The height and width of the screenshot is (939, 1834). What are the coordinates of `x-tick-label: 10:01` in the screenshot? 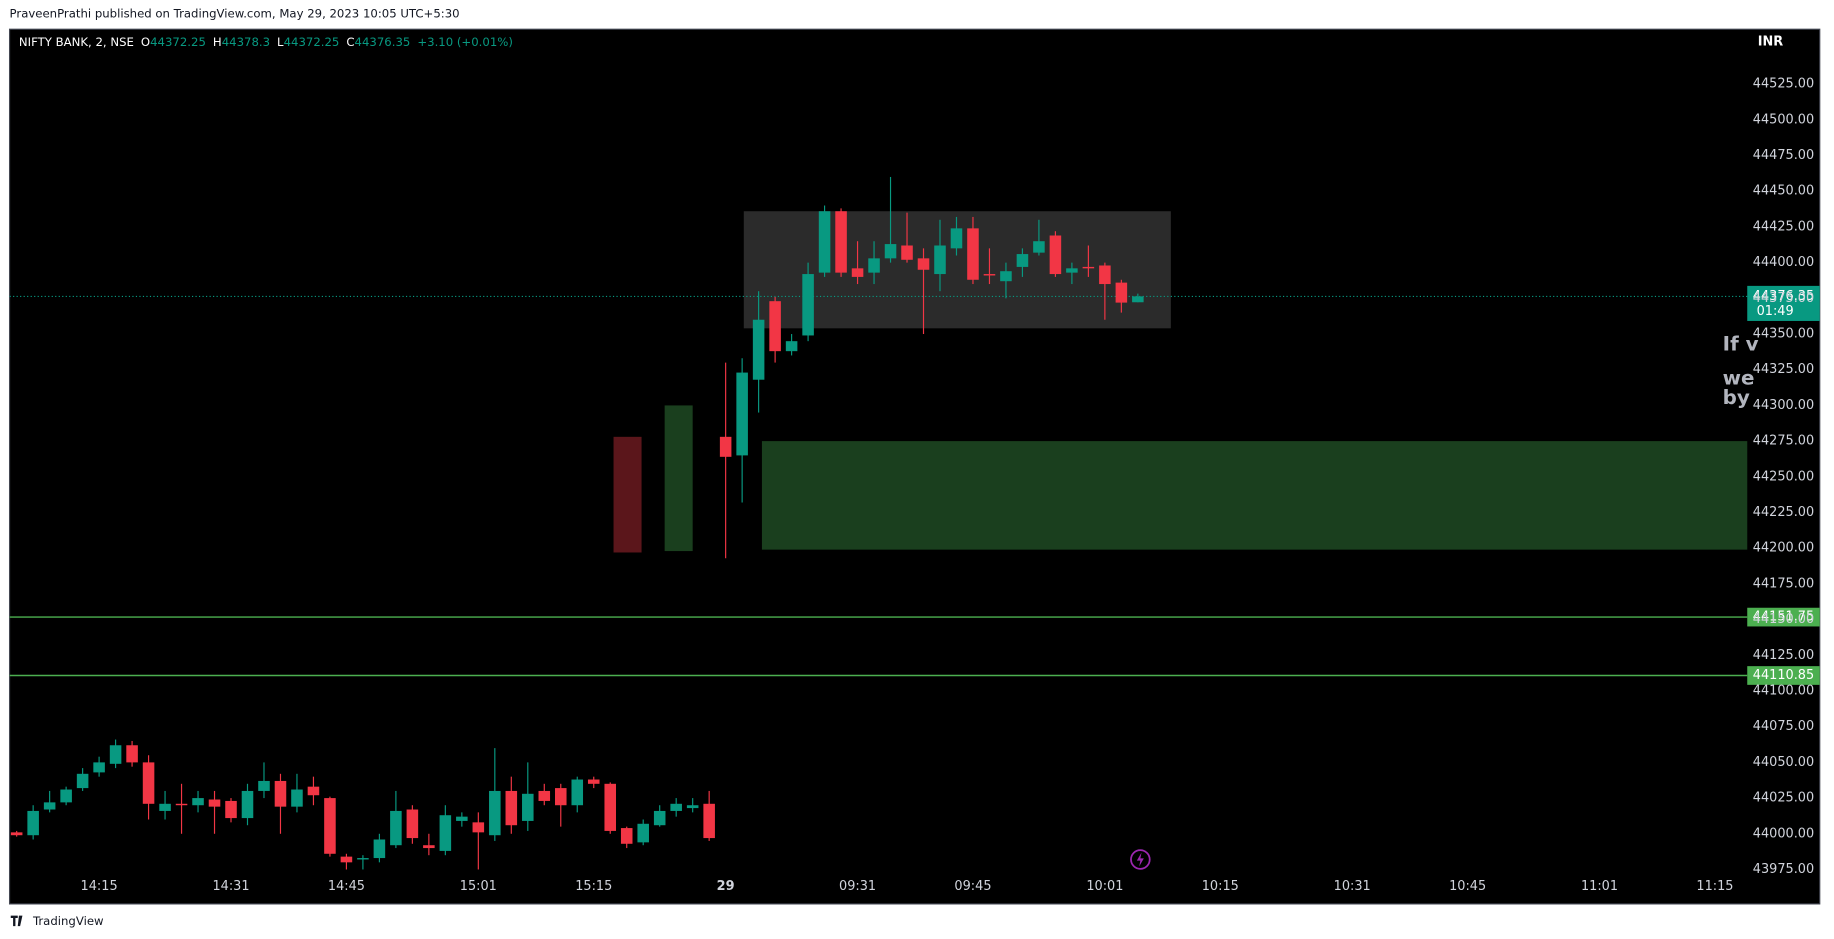 It's located at (1104, 886).